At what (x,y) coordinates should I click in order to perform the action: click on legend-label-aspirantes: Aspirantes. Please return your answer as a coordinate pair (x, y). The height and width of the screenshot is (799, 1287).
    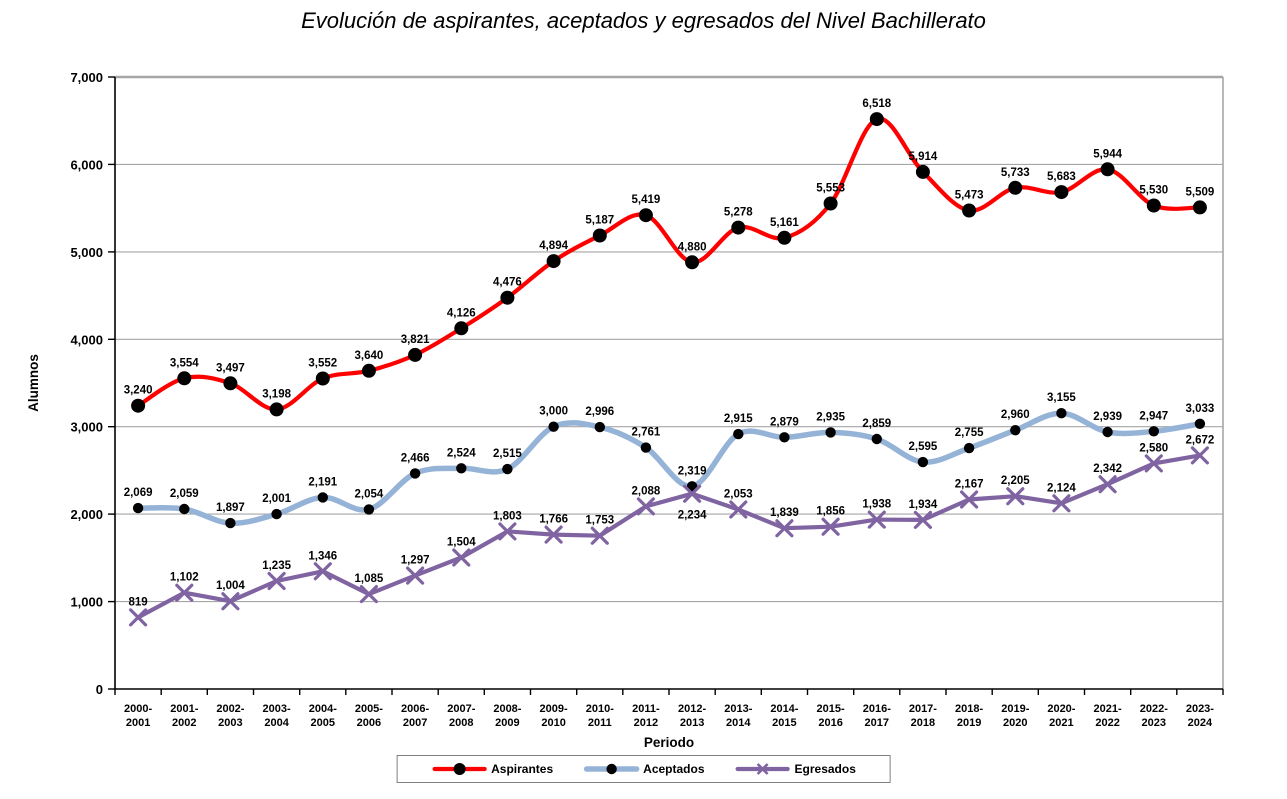
    Looking at the image, I should click on (522, 769).